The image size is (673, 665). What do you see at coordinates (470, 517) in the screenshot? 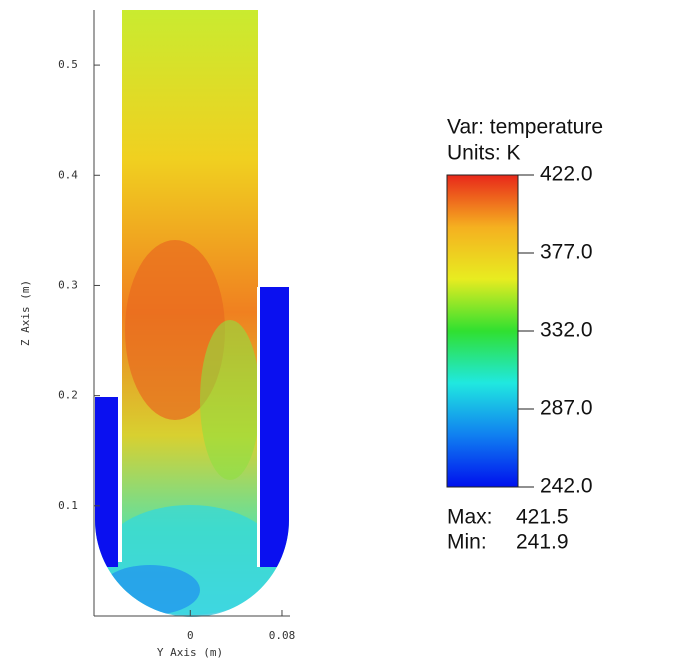
I see `max-label: Max:` at bounding box center [470, 517].